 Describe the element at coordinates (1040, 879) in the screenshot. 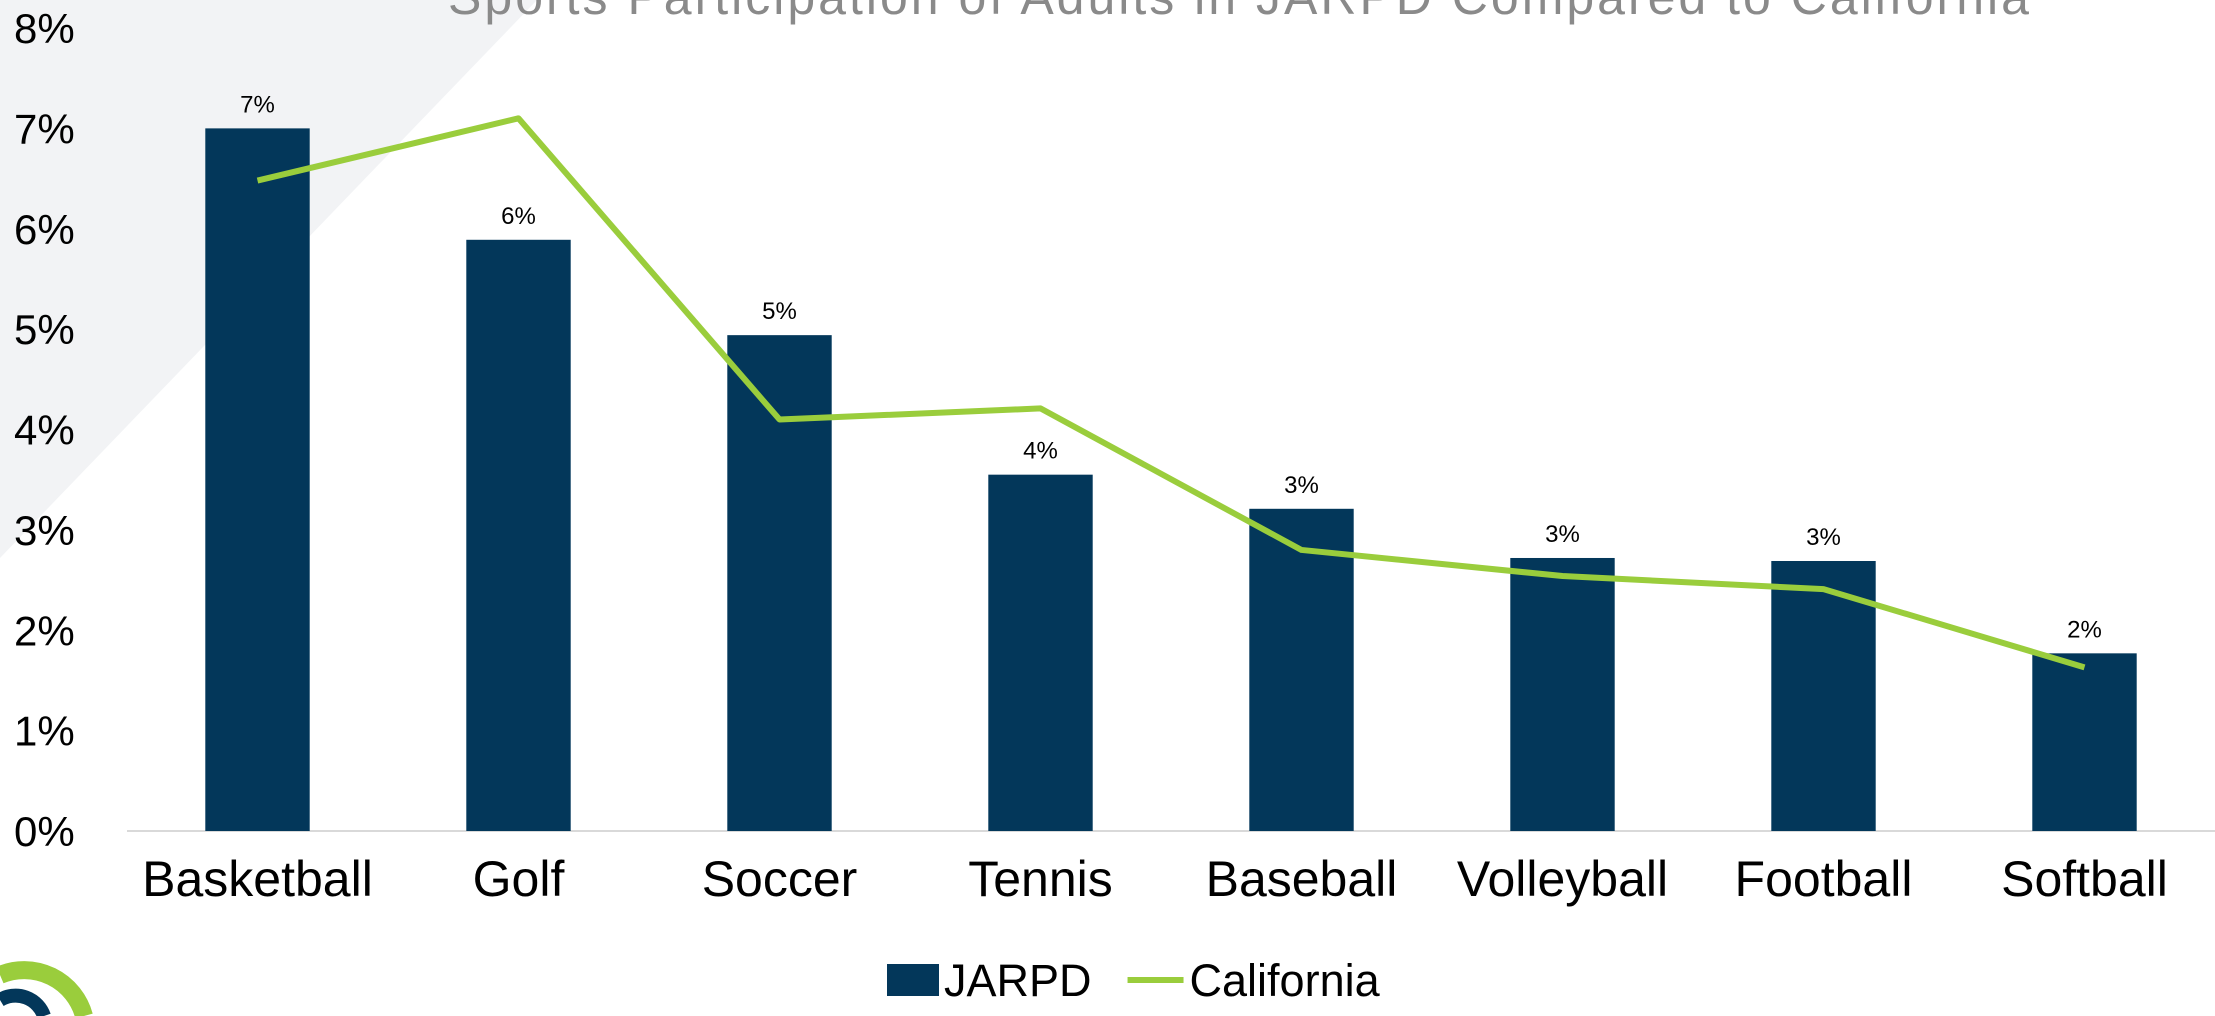

I see `x-tick-label: Tennis` at that location.